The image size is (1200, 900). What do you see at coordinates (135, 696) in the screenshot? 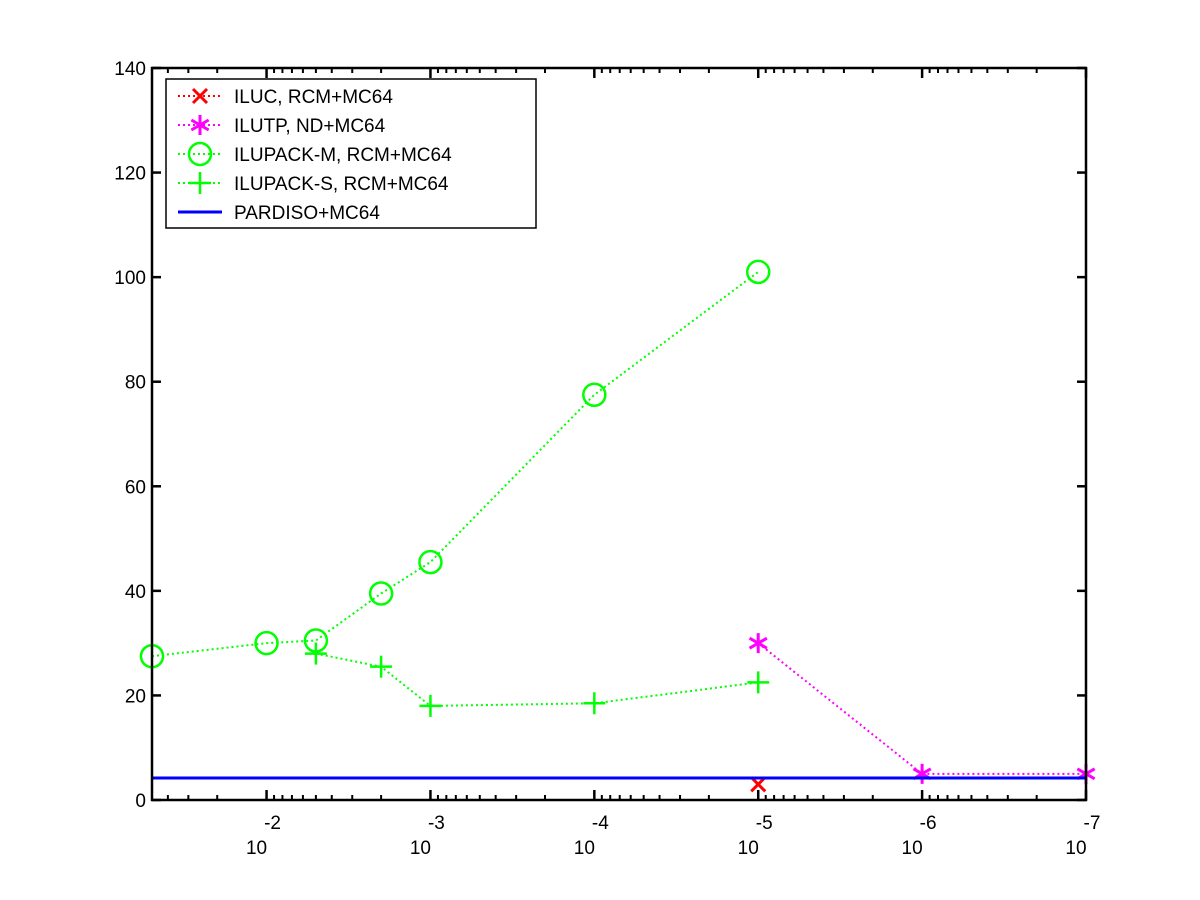
I see `y-tick-label-1: 20` at bounding box center [135, 696].